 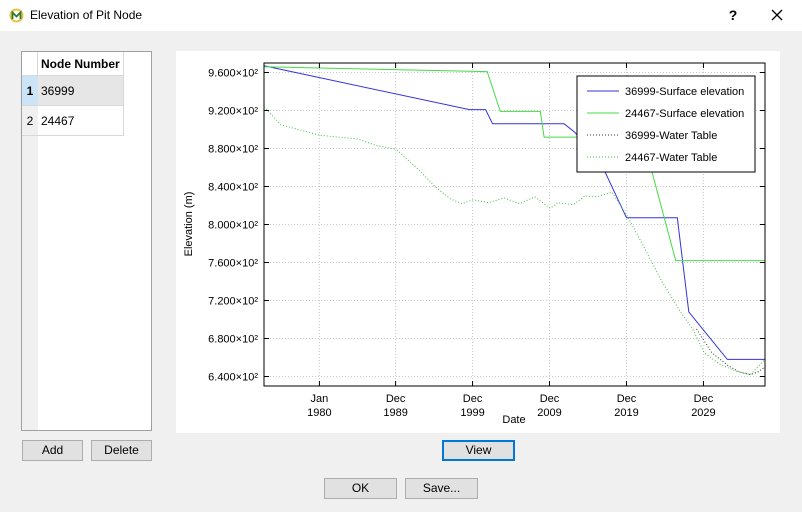 I want to click on series-line, so click(x=731, y=352).